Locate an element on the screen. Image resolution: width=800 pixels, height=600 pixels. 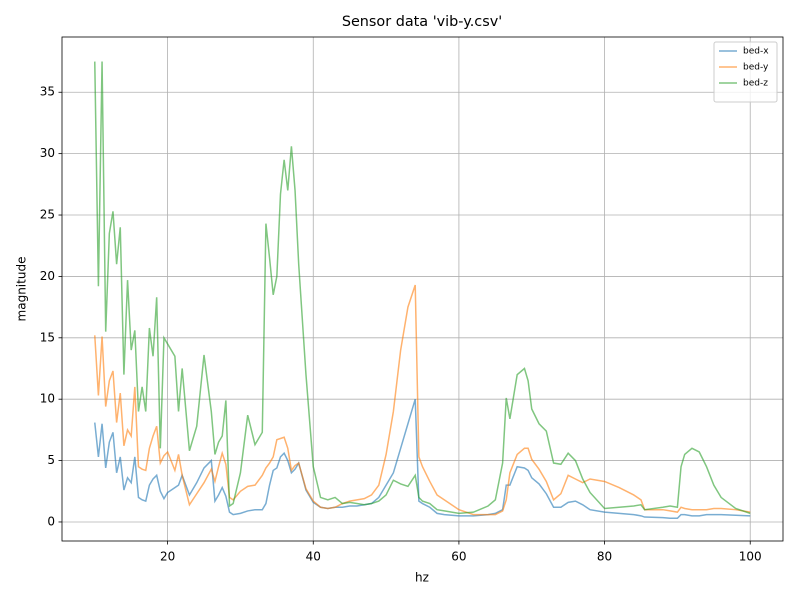
y-tick-label: 15 is located at coordinates (47, 337).